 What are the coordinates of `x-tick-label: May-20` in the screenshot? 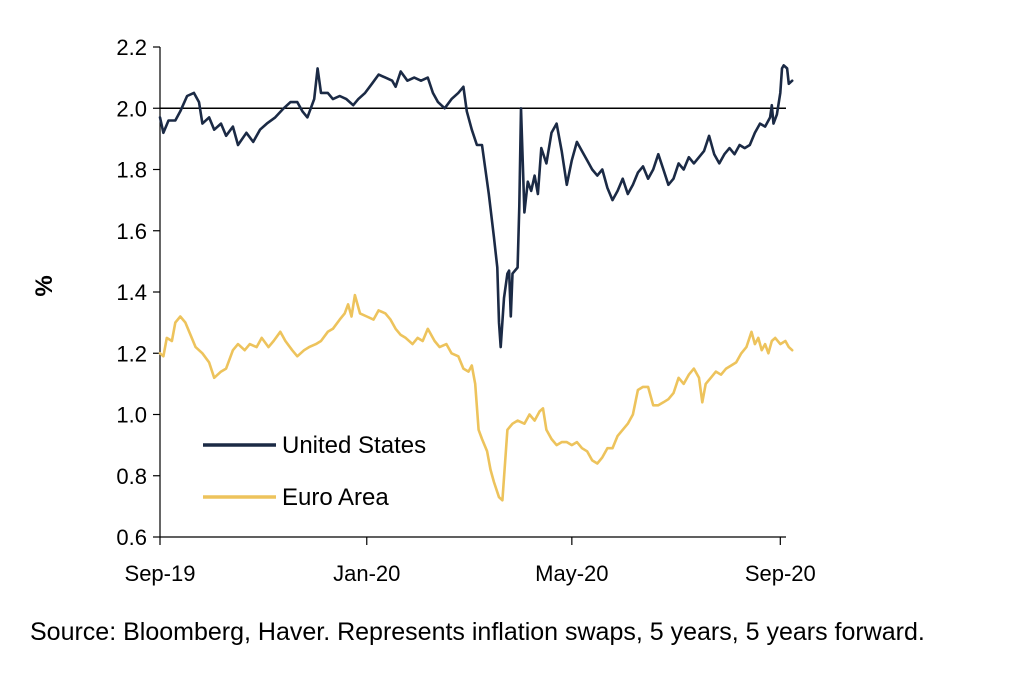 It's located at (571, 573).